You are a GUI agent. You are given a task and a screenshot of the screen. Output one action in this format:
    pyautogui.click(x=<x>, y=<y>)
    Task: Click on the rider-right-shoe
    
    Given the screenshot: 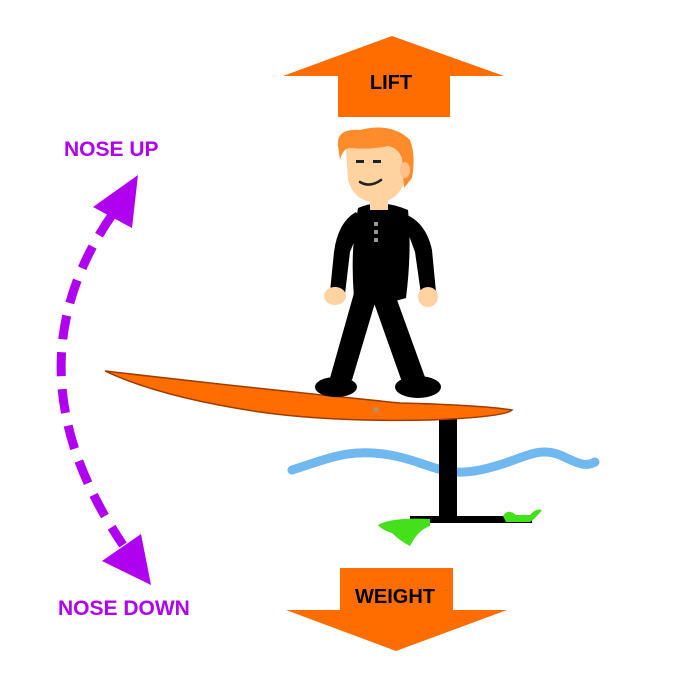 What is the action you would take?
    pyautogui.click(x=418, y=387)
    